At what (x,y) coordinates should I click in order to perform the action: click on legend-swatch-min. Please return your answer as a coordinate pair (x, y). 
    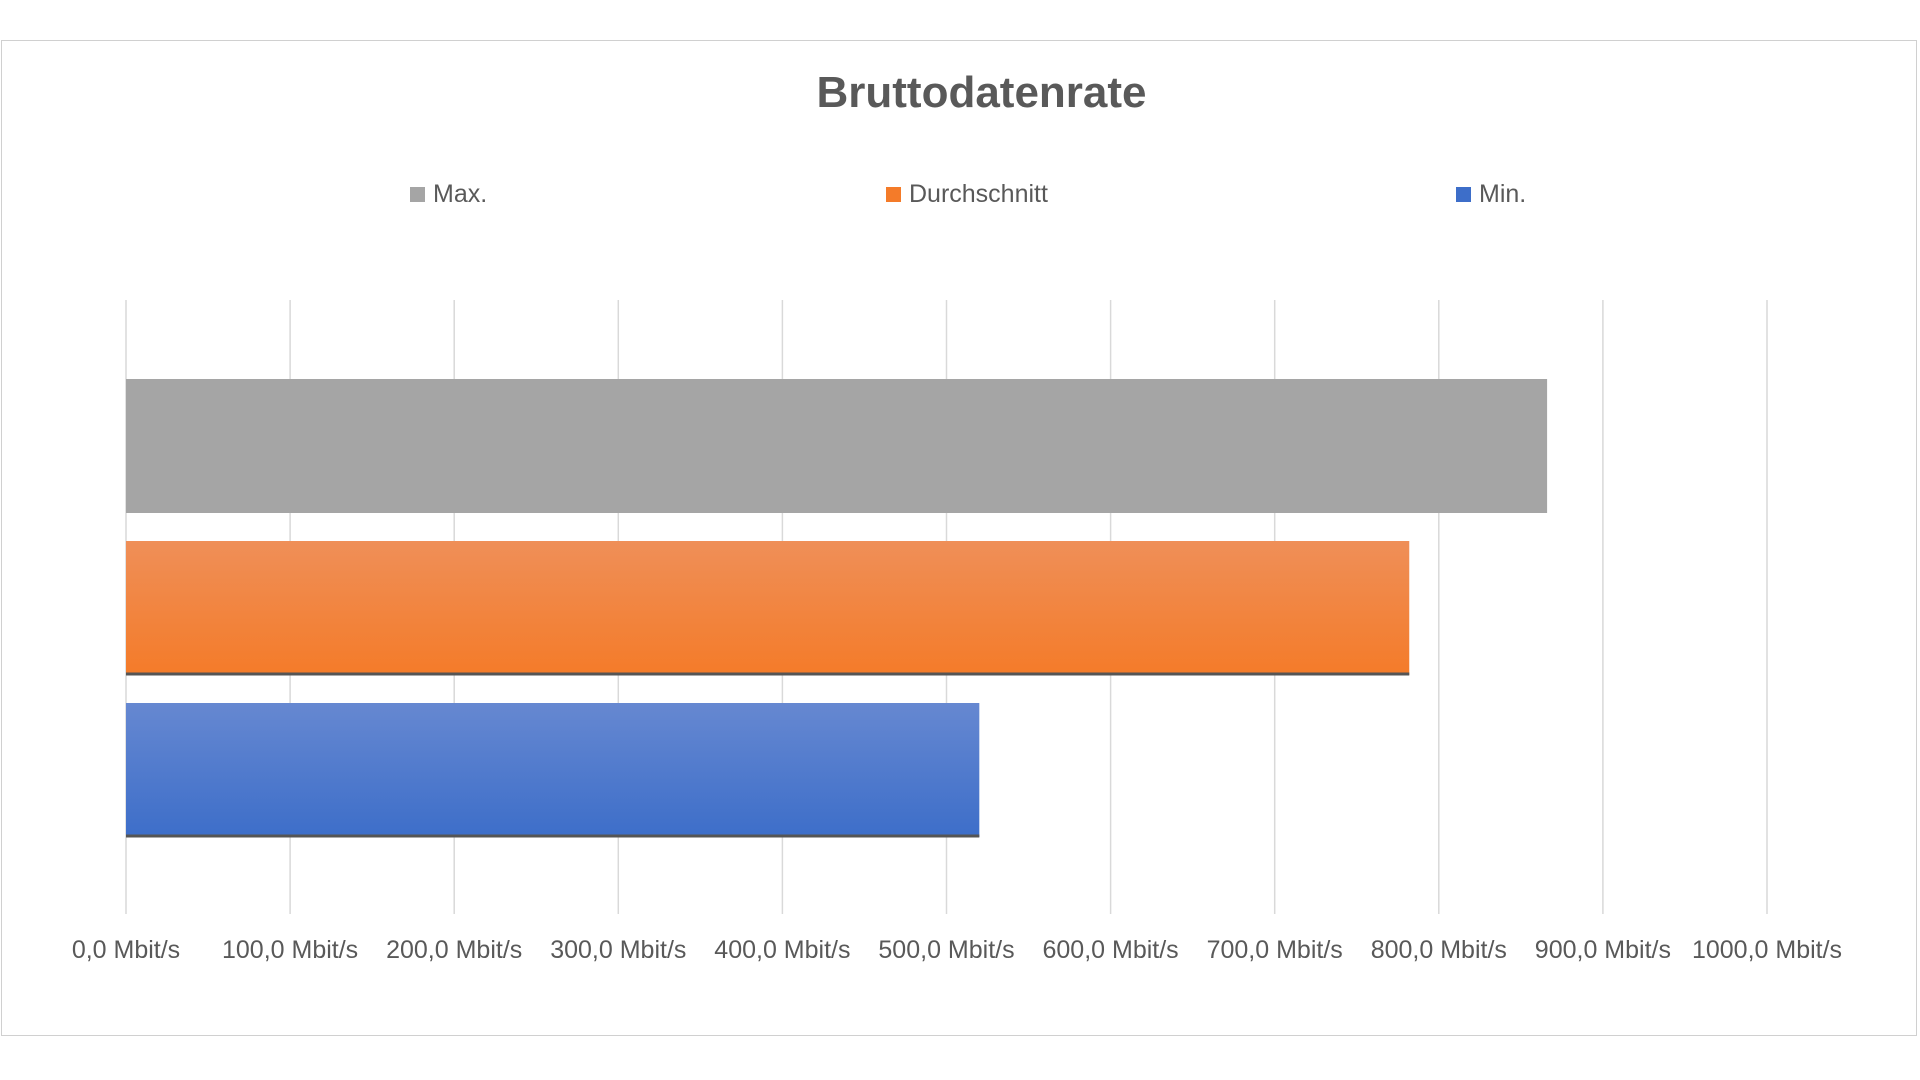
    Looking at the image, I should click on (1463, 194).